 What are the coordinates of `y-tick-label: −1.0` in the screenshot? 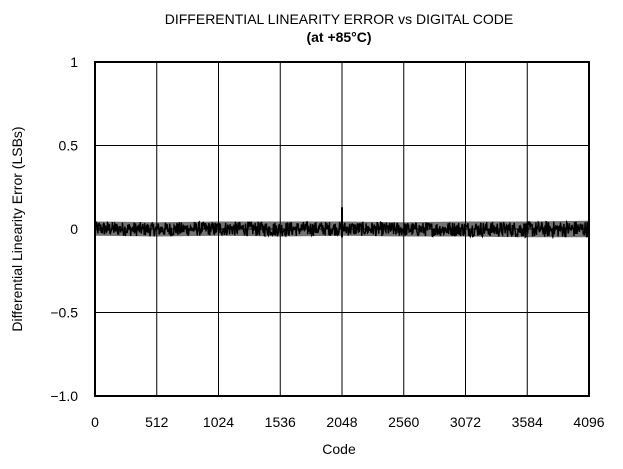 It's located at (64, 396).